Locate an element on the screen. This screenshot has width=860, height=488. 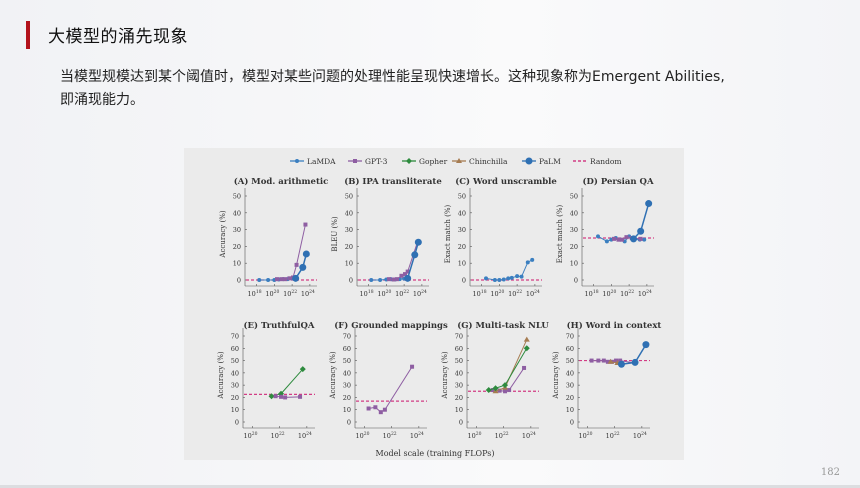
legend-item-chinchilla: Chinchilla is located at coordinates (480, 161).